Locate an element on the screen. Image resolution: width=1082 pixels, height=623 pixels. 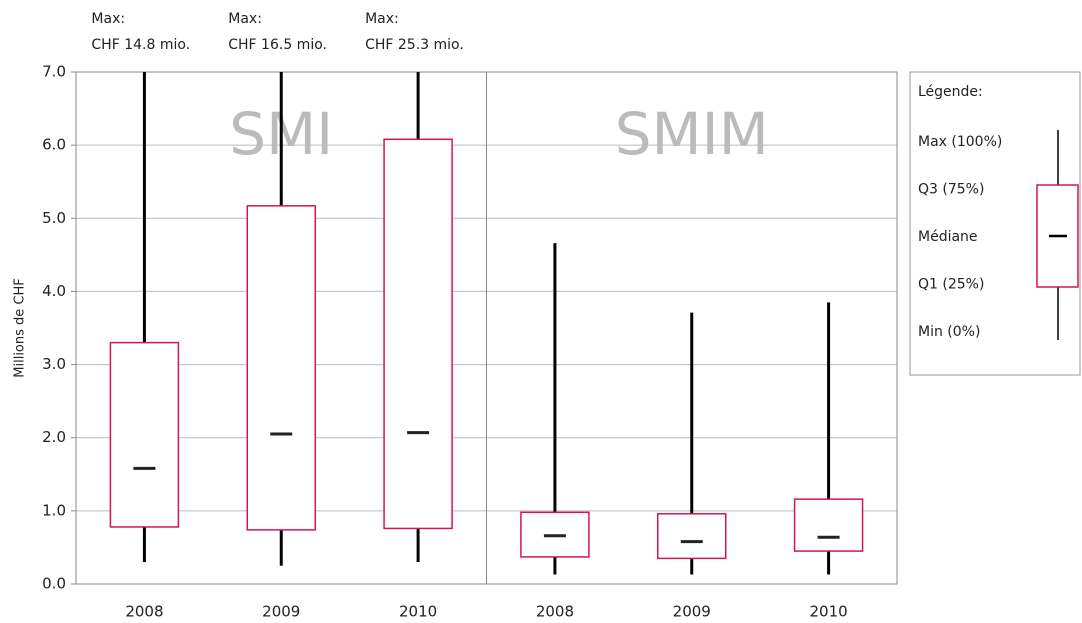
legend-item: Max (100%) is located at coordinates (960, 142).